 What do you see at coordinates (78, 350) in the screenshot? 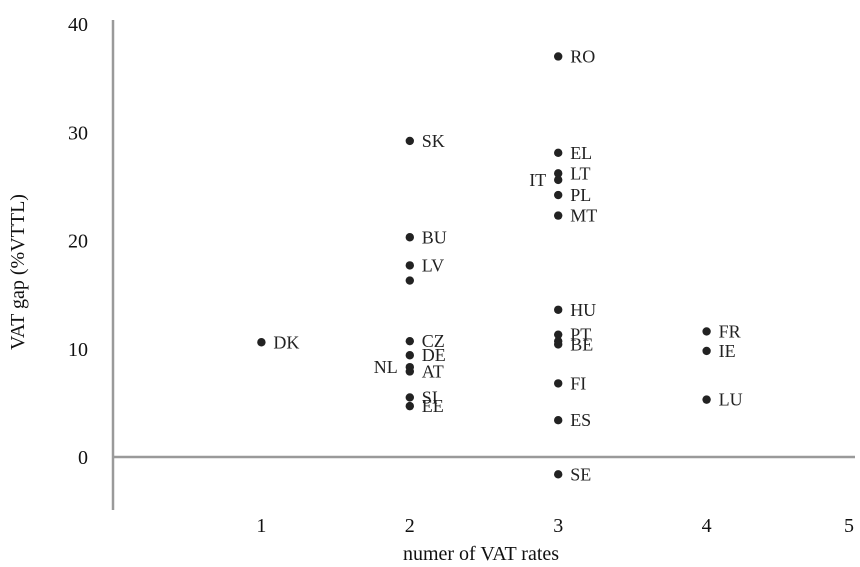
I see `y-tick-label: 10` at bounding box center [78, 350].